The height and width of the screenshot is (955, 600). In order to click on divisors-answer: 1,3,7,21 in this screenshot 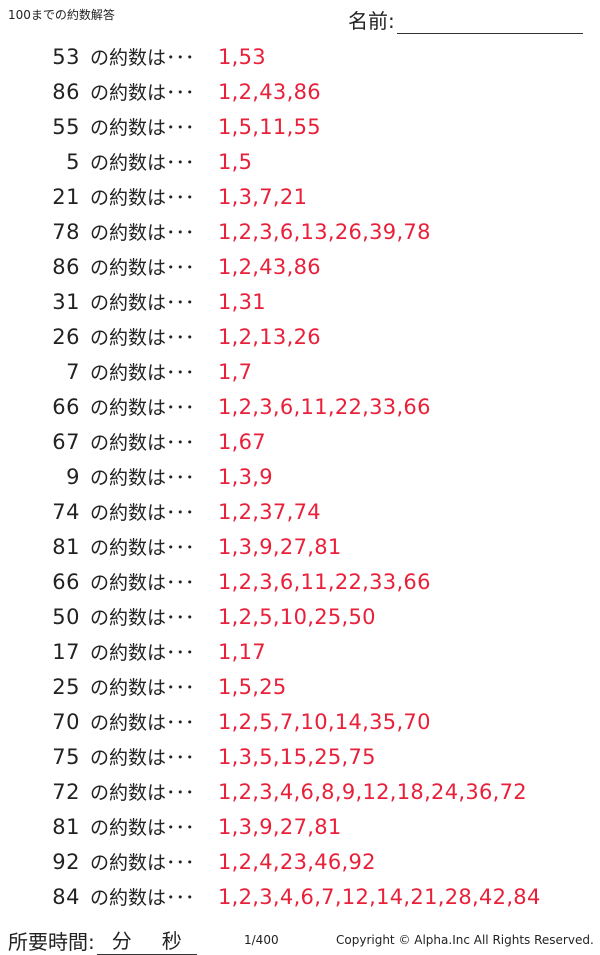, I will do `click(263, 196)`.